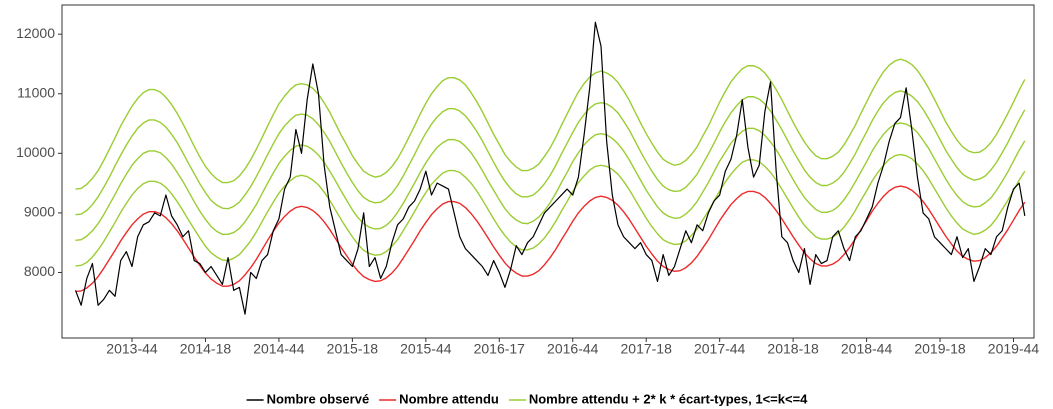 This screenshot has height=409, width=1053. What do you see at coordinates (500, 349) in the screenshot?
I see `x-tick-label: 2016-17` at bounding box center [500, 349].